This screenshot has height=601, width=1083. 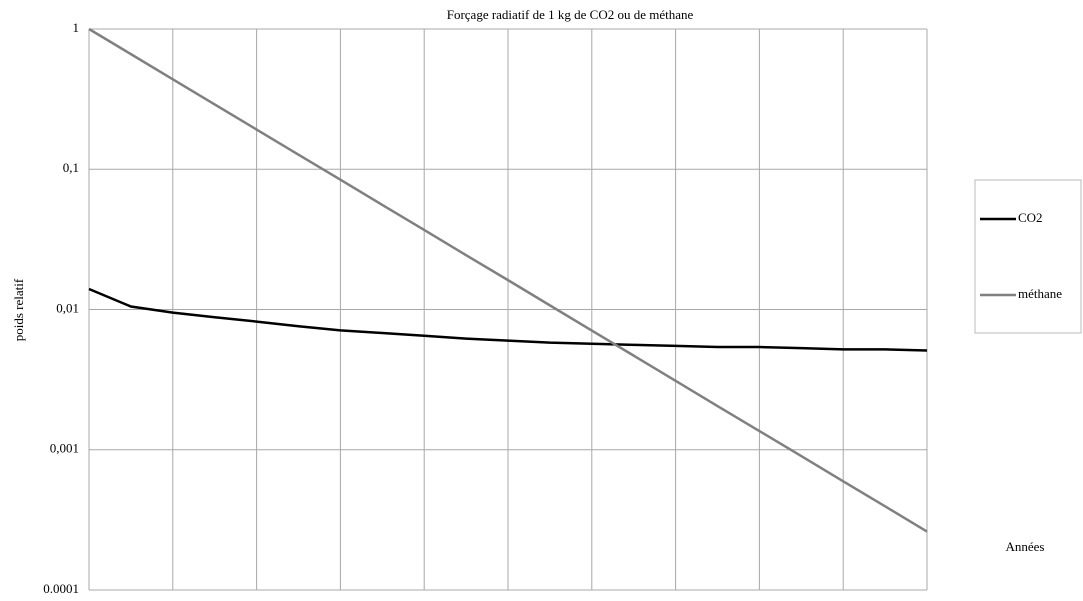 I want to click on legend-label: CO2, so click(x=1030, y=217).